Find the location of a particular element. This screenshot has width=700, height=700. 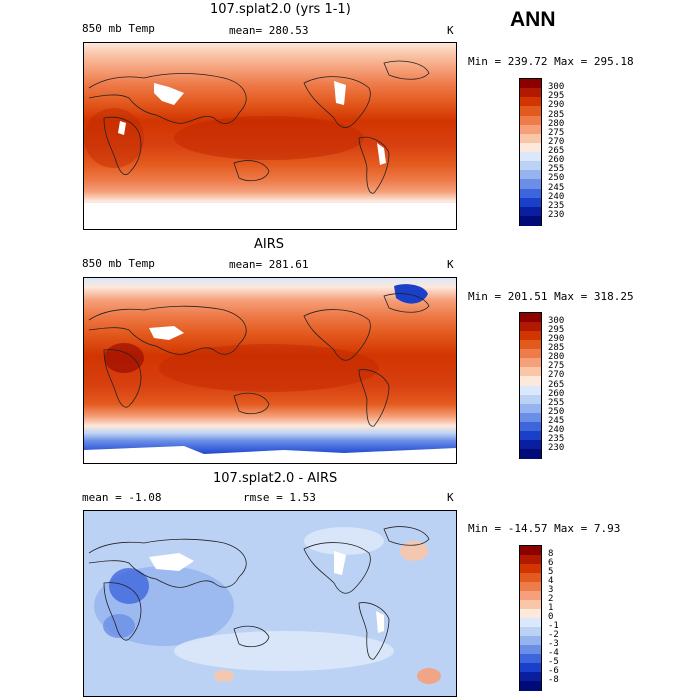

panel-3-mean-label: mean = -1.08 is located at coordinates (122, 497).